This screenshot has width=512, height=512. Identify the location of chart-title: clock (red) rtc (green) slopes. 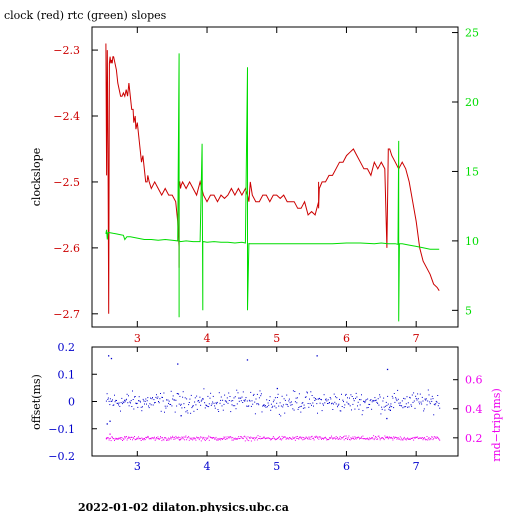
(85, 15).